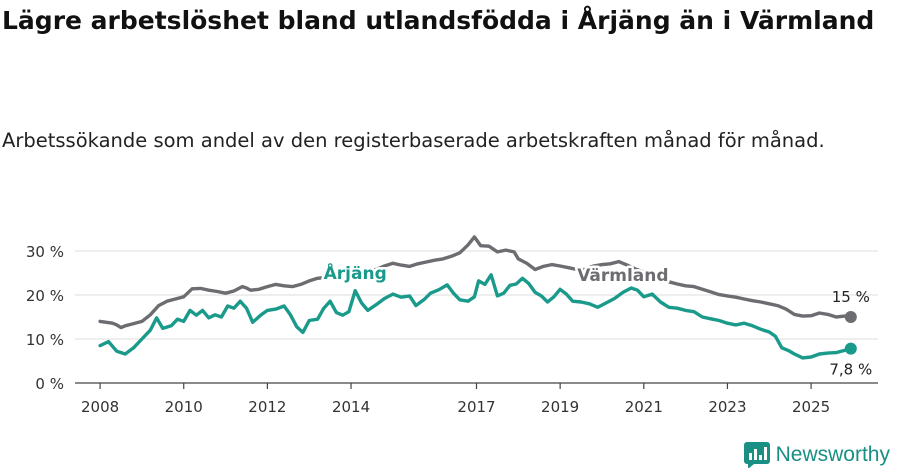  I want to click on newsworthy-logo-icon, so click(756, 455).